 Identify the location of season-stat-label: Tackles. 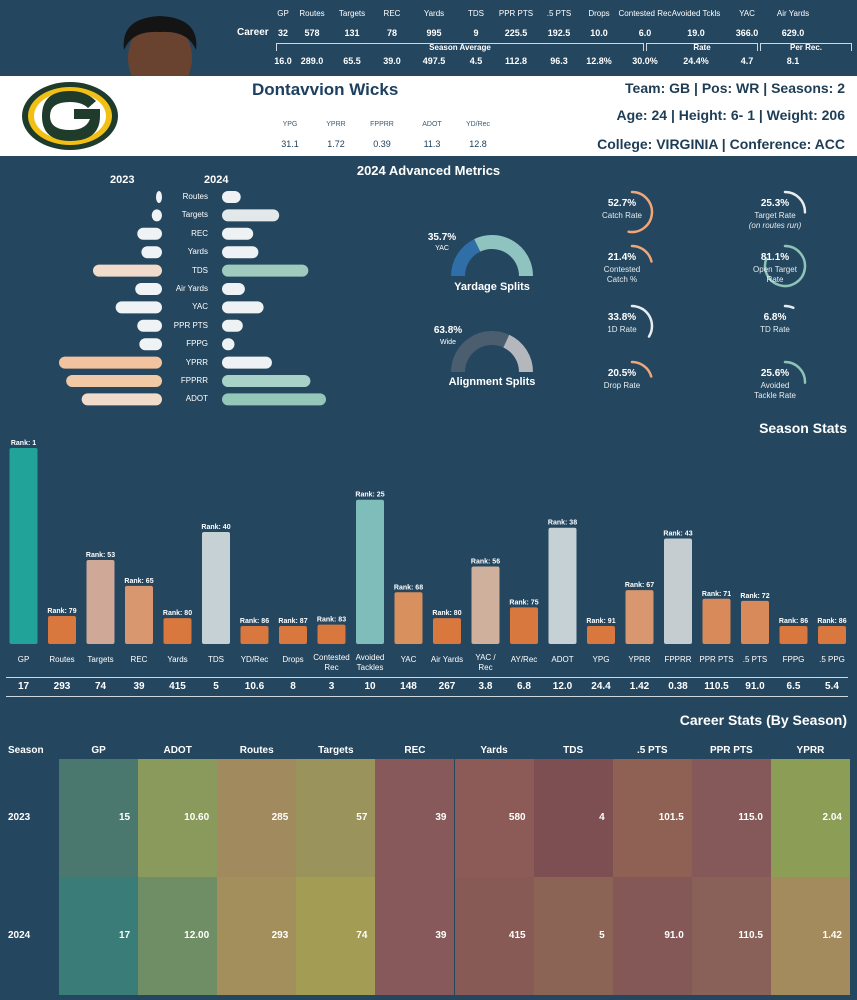
(370, 667).